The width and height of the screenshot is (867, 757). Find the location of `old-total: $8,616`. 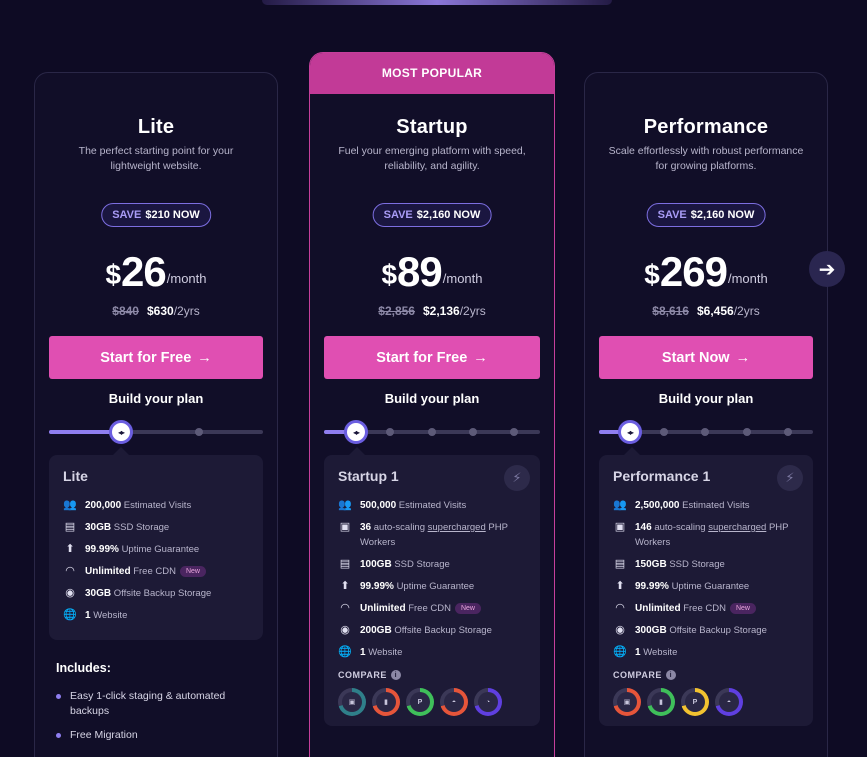

old-total: $8,616 is located at coordinates (670, 311).